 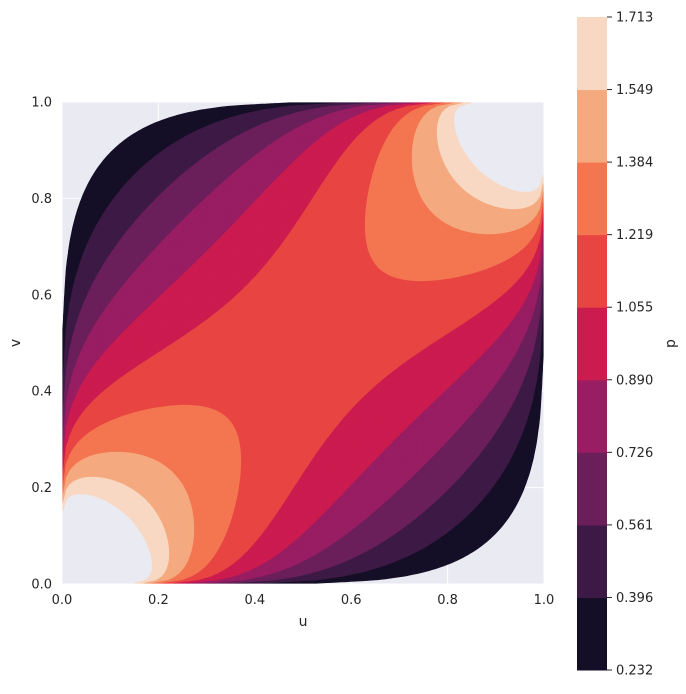 What do you see at coordinates (634, 671) in the screenshot?
I see `colorbar-tick-label: 0.232` at bounding box center [634, 671].